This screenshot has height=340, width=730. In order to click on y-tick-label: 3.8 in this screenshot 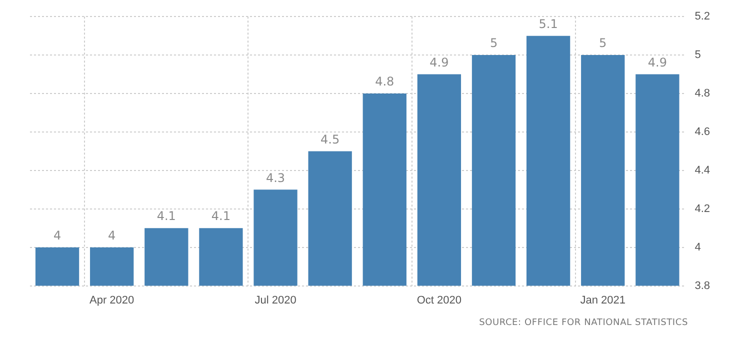, I will do `click(702, 286)`.